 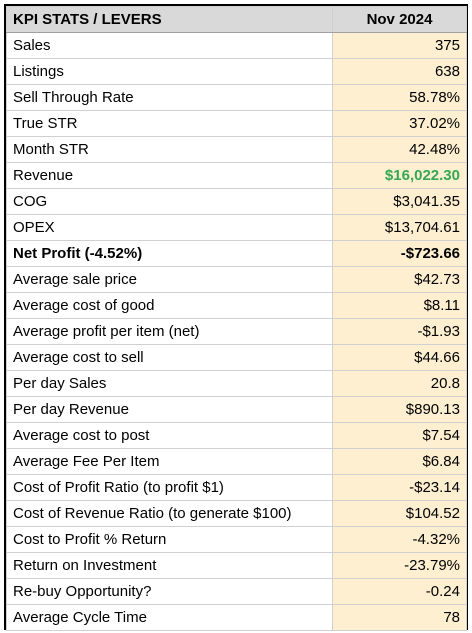 I want to click on table-row: Revenue $16,022.30, so click(x=236, y=175).